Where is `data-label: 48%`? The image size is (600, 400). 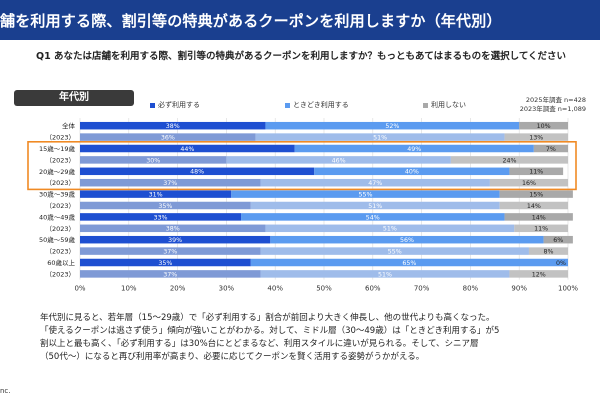 data-label: 48% is located at coordinates (197, 172).